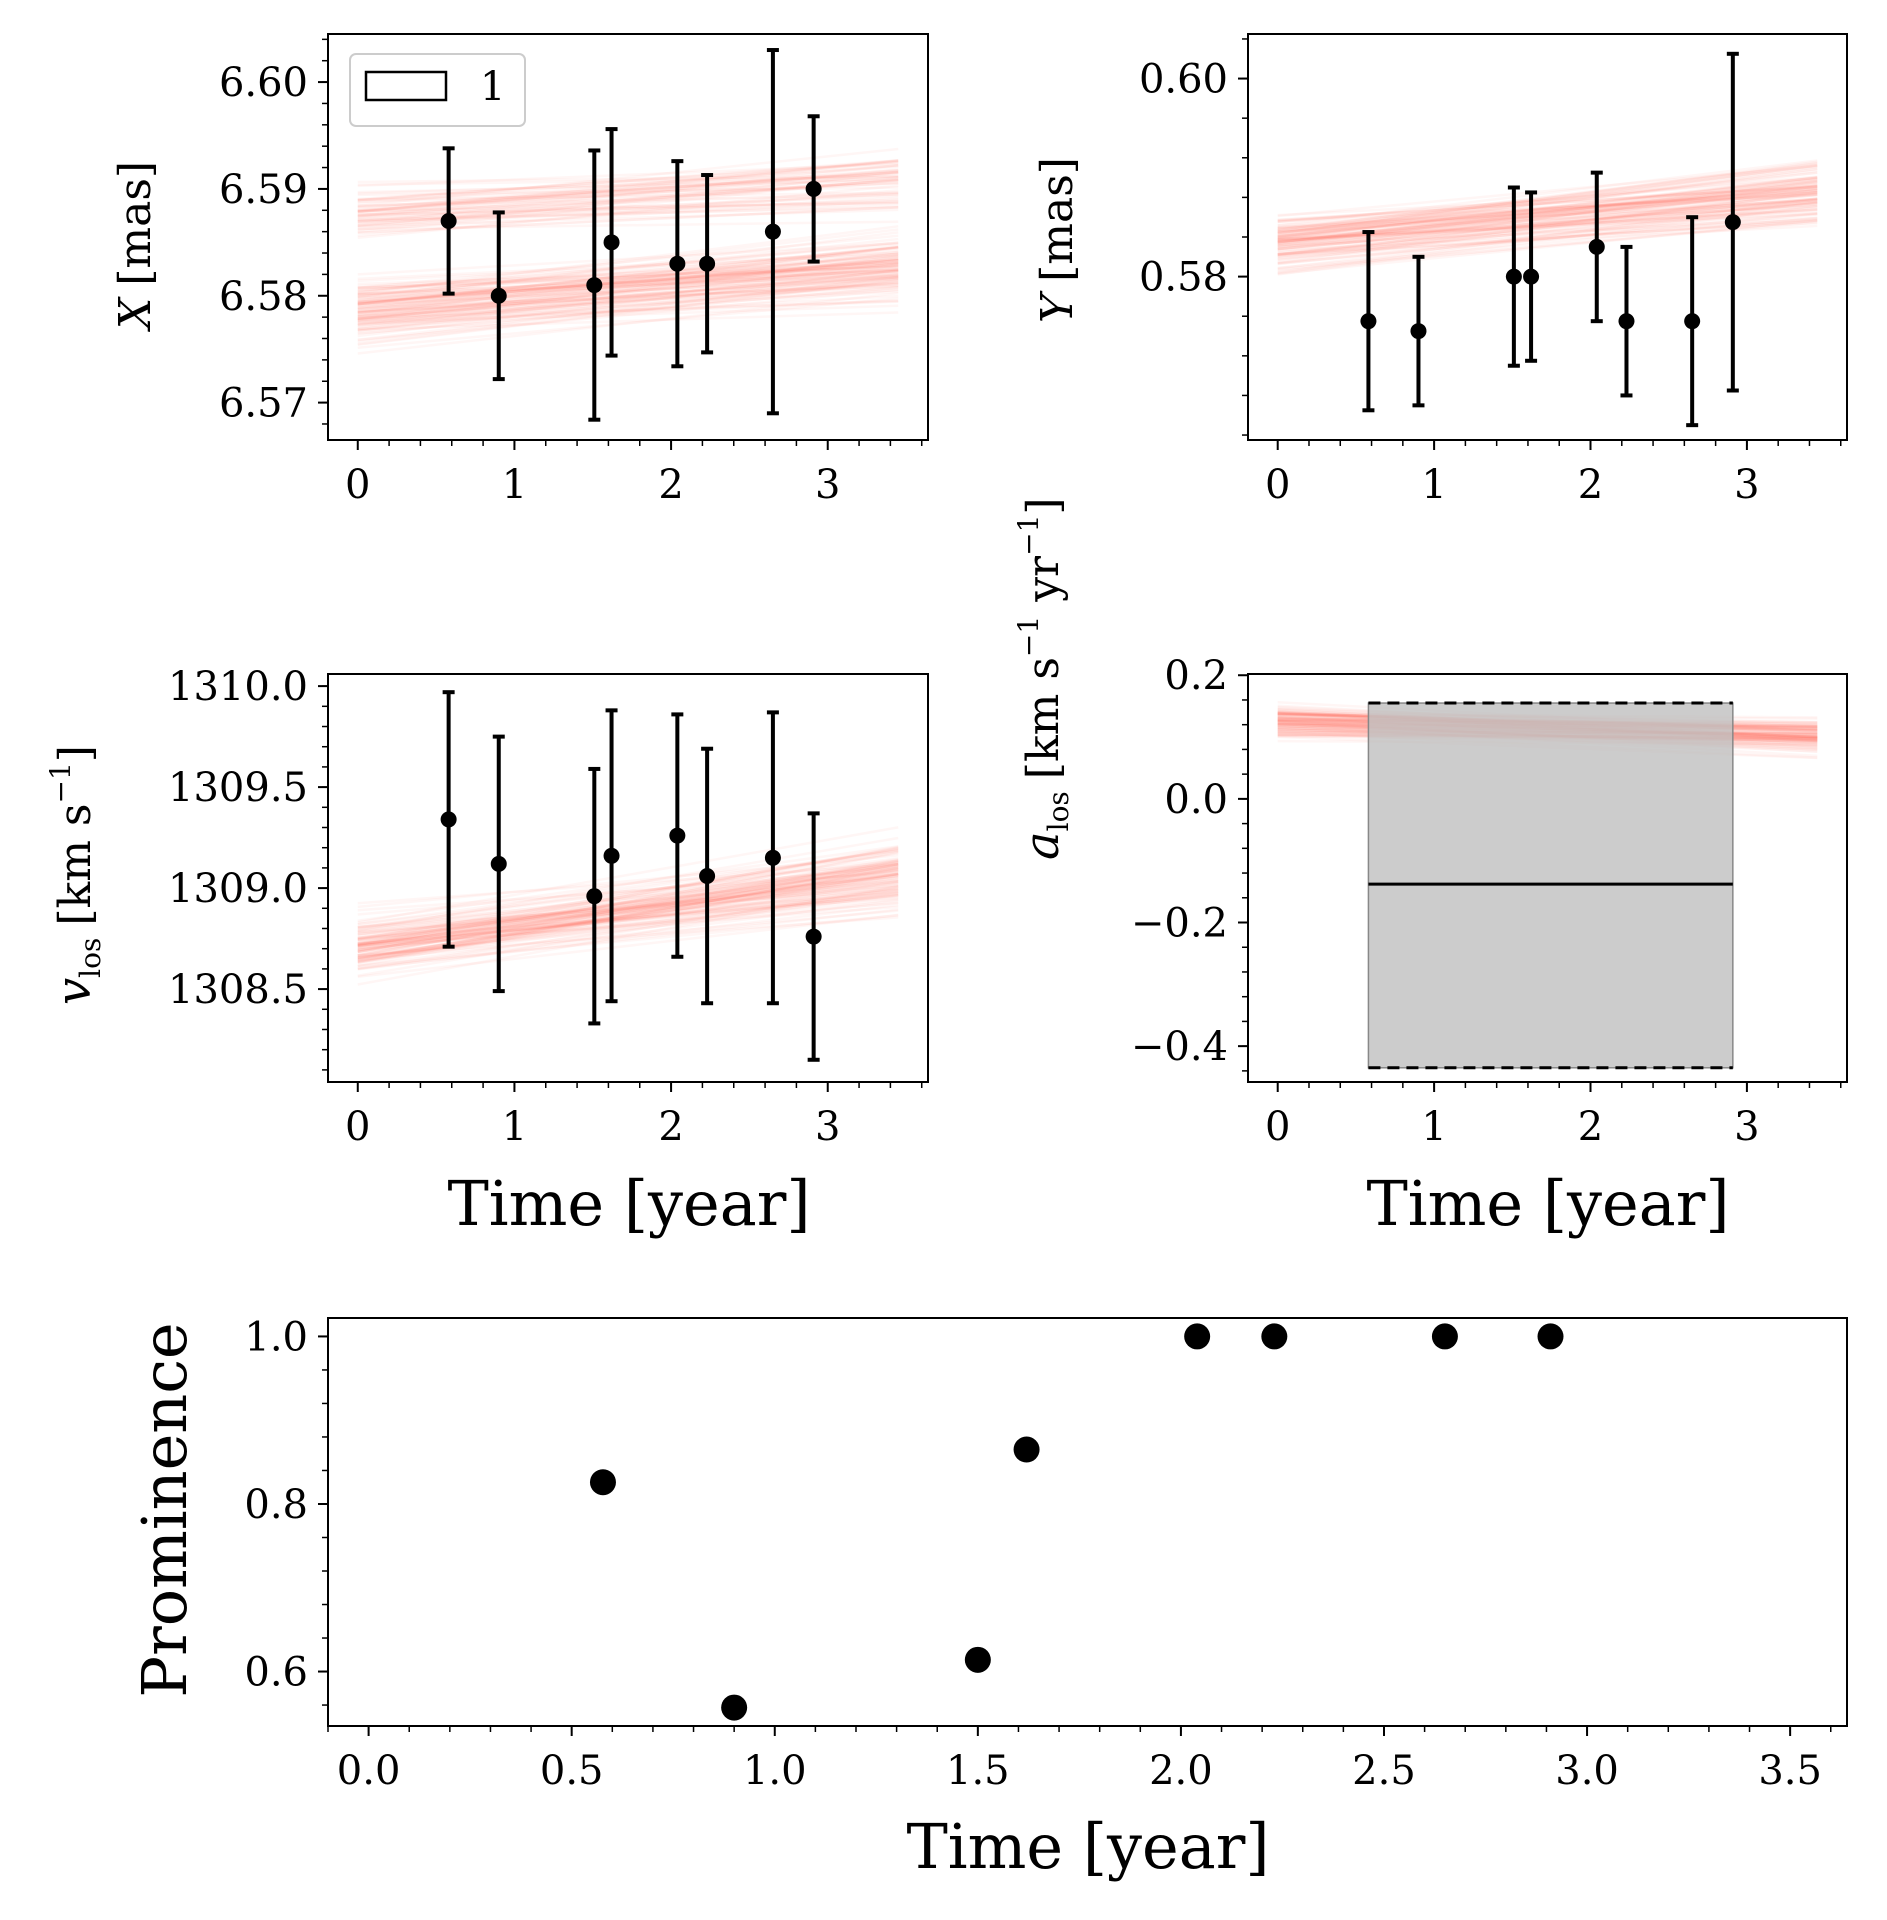 This screenshot has width=1887, height=1920. What do you see at coordinates (1590, 1127) in the screenshot?
I see `alos-xtick-label: 2` at bounding box center [1590, 1127].